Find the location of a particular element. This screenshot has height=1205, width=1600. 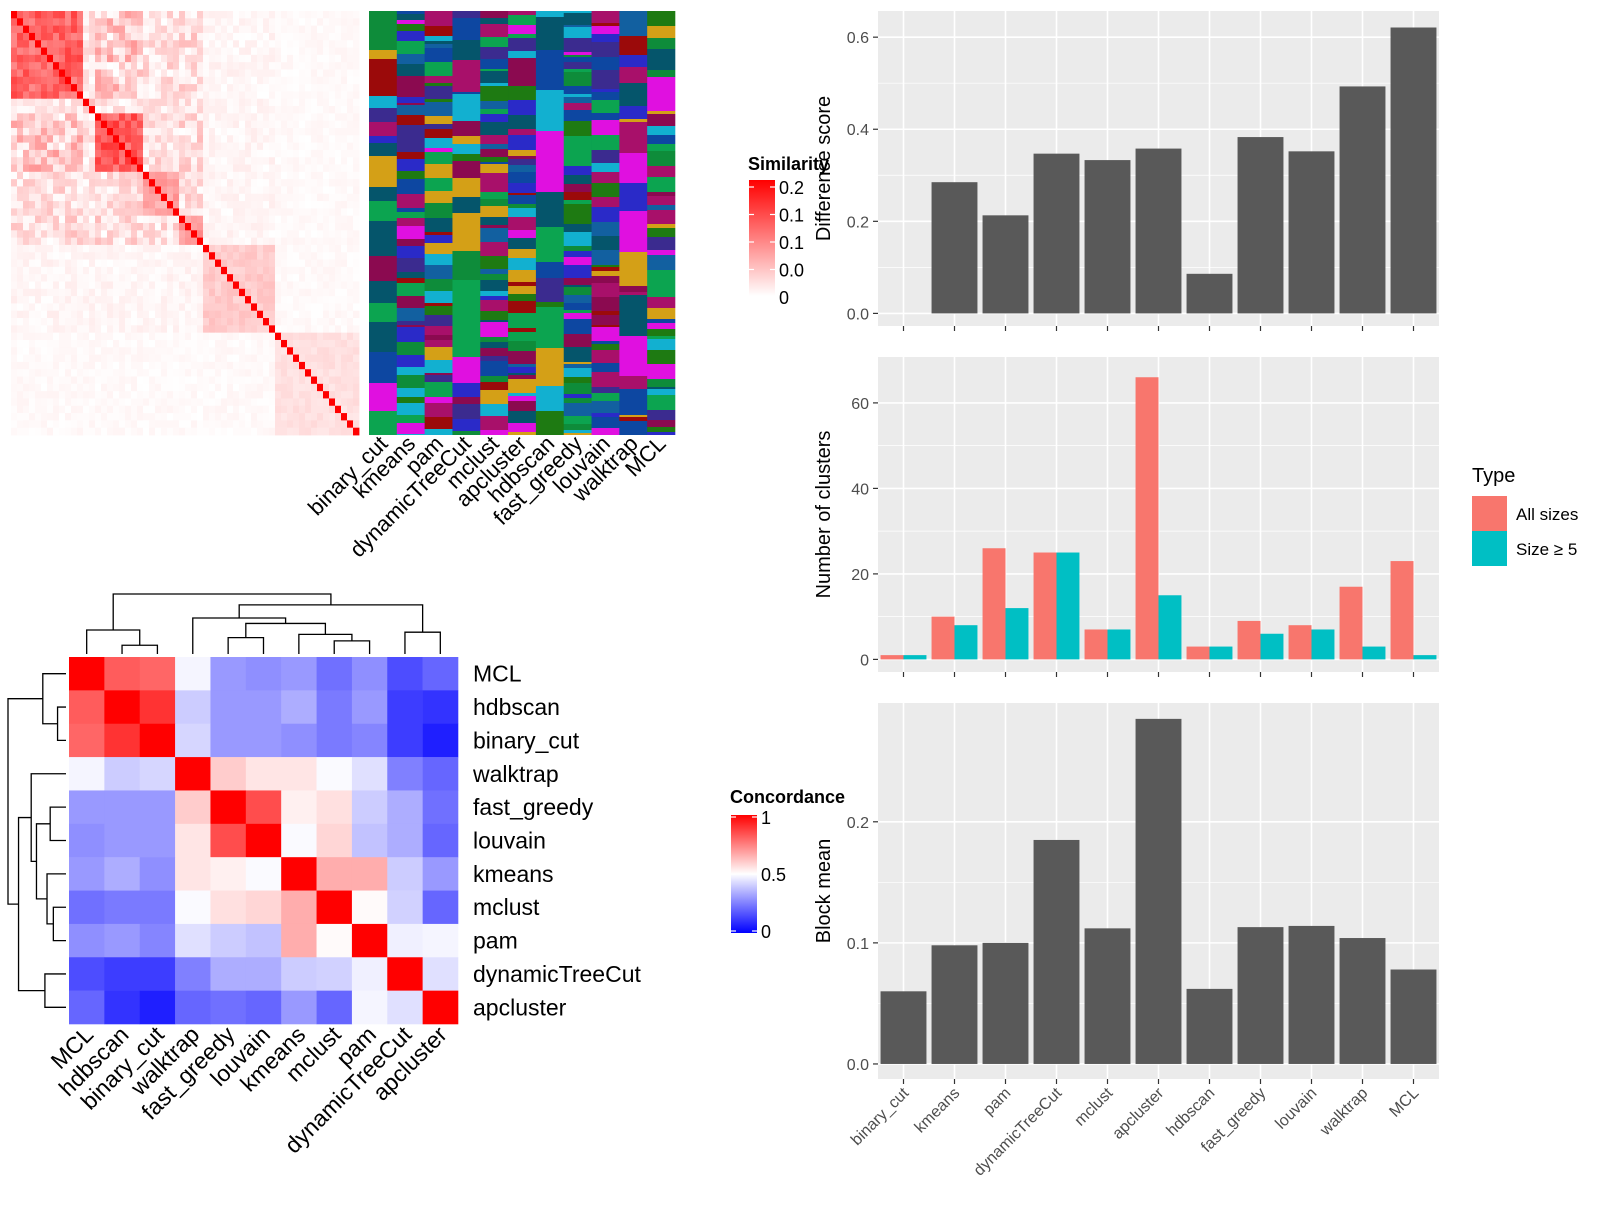

similarity-legend-ticks: 0.20.10.10.00 is located at coordinates (776, 243).